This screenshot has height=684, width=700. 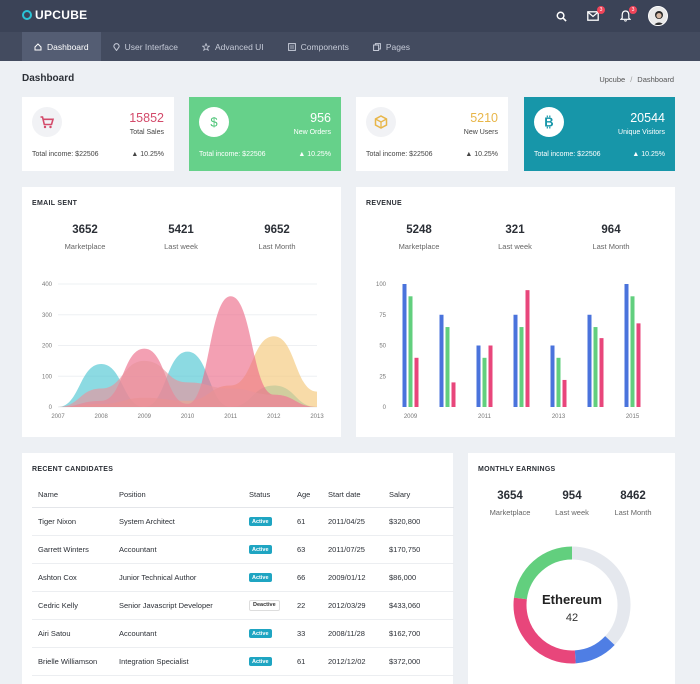 I want to click on search-icon, so click(x=561, y=16).